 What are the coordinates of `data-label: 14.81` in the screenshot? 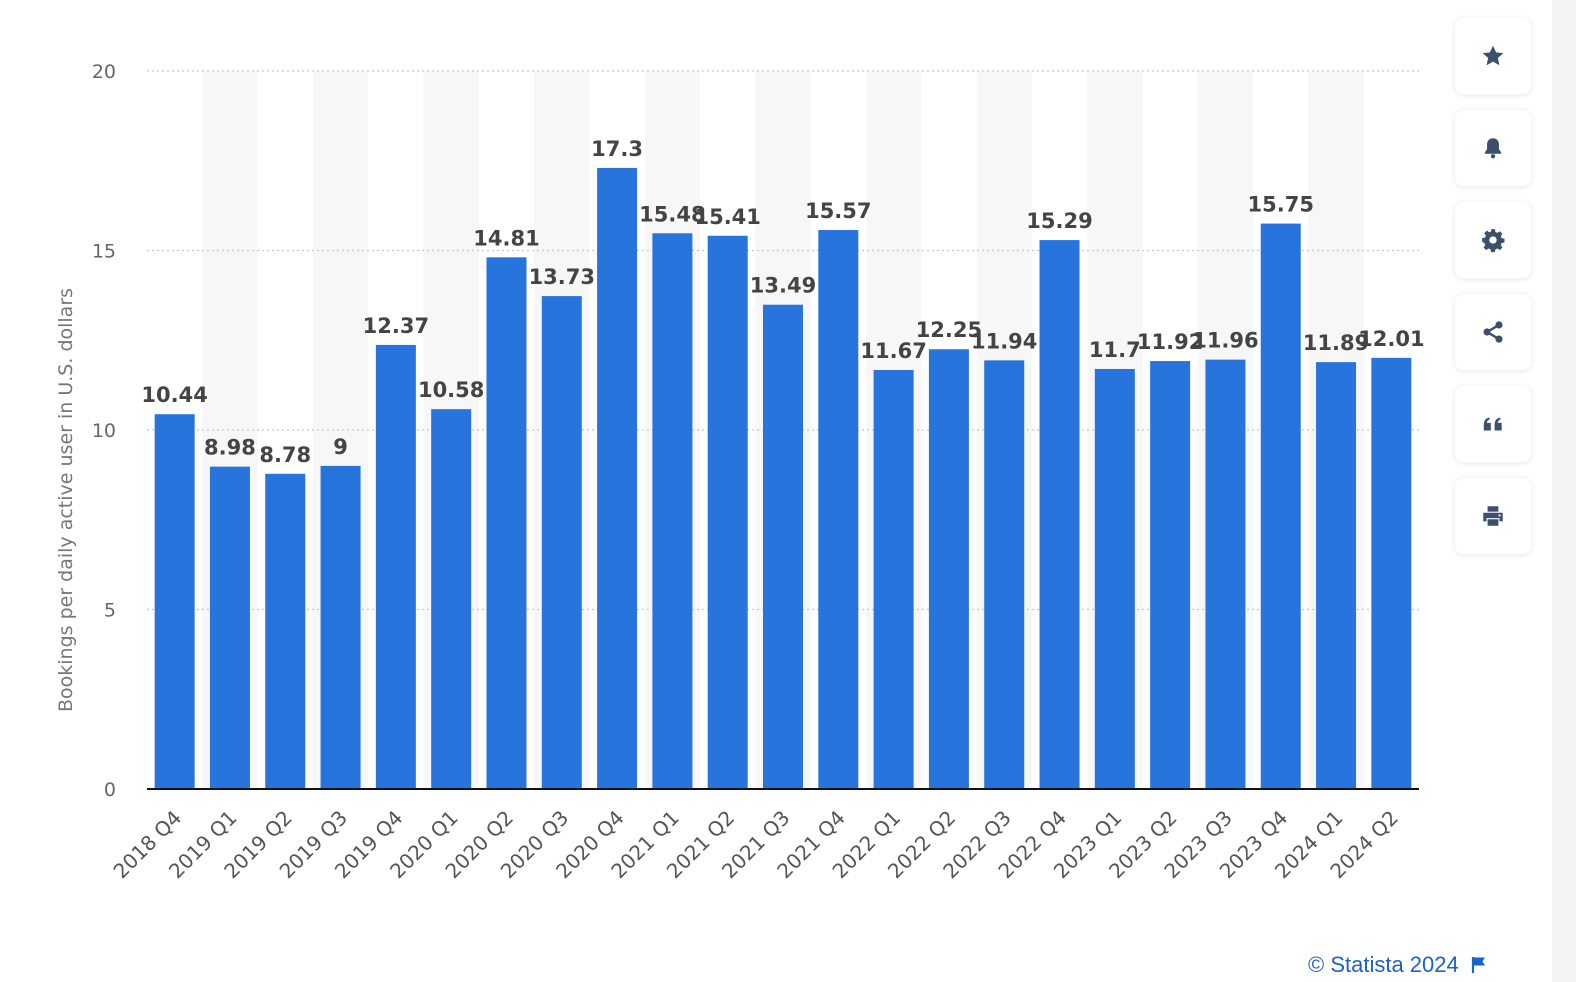 It's located at (506, 238).